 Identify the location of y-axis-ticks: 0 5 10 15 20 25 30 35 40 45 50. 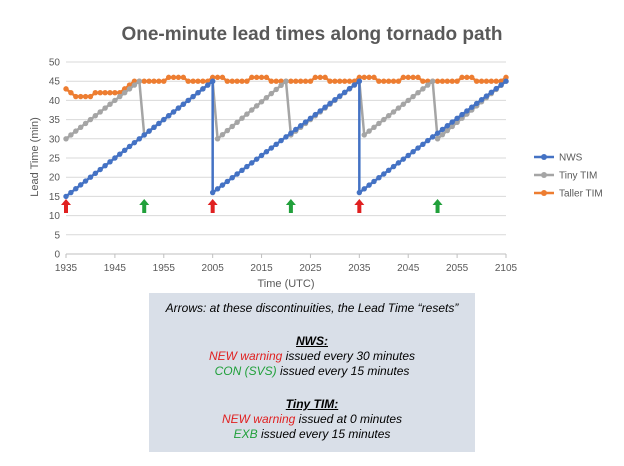
(55, 159).